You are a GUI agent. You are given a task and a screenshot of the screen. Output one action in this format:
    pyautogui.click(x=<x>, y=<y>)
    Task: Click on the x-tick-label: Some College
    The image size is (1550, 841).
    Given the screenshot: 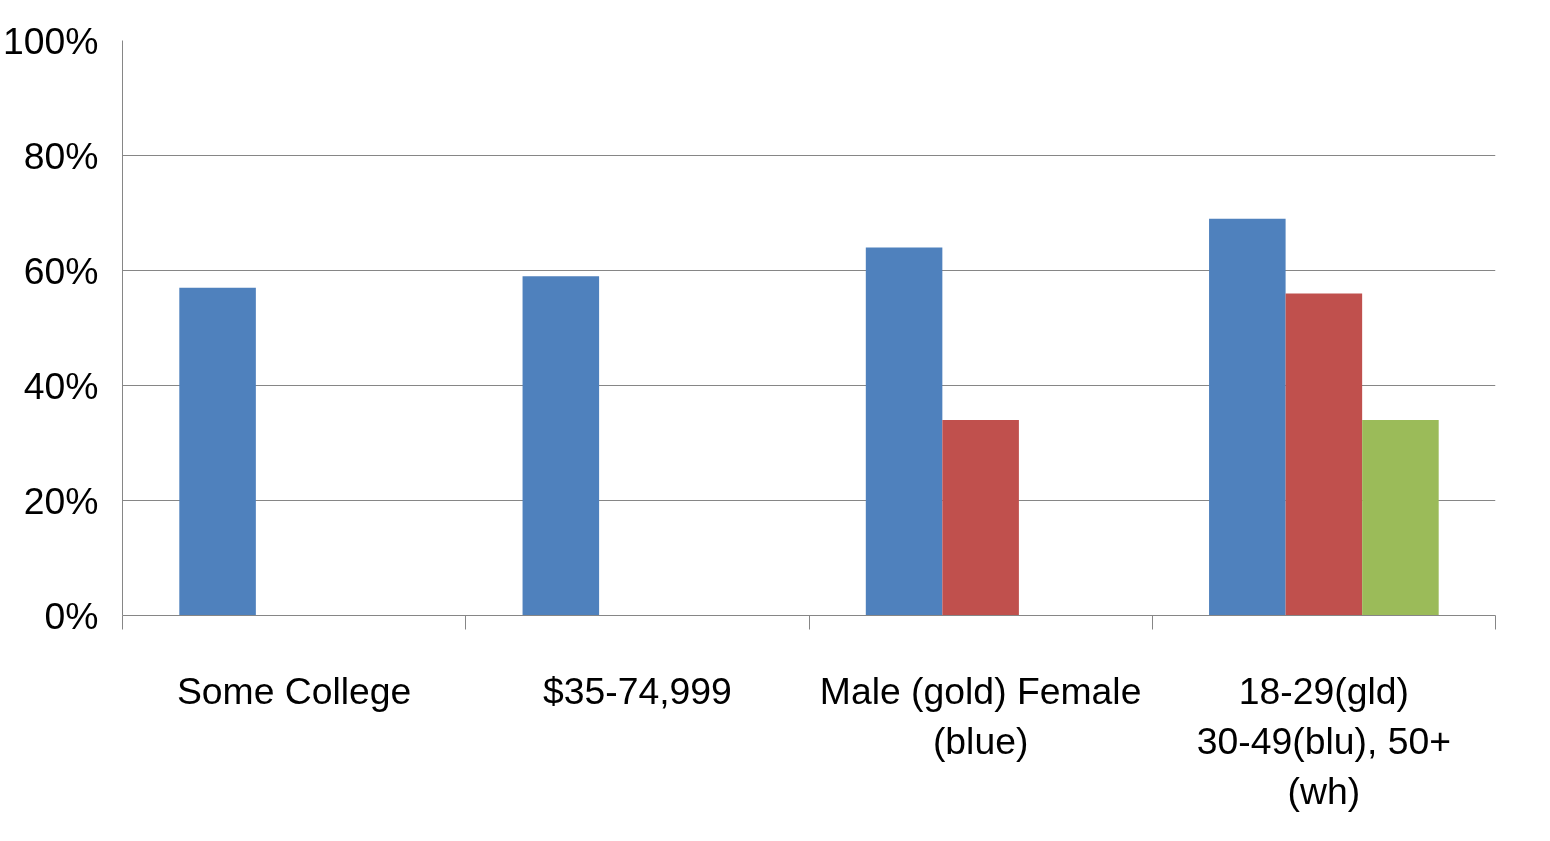 What is the action you would take?
    pyautogui.click(x=294, y=690)
    